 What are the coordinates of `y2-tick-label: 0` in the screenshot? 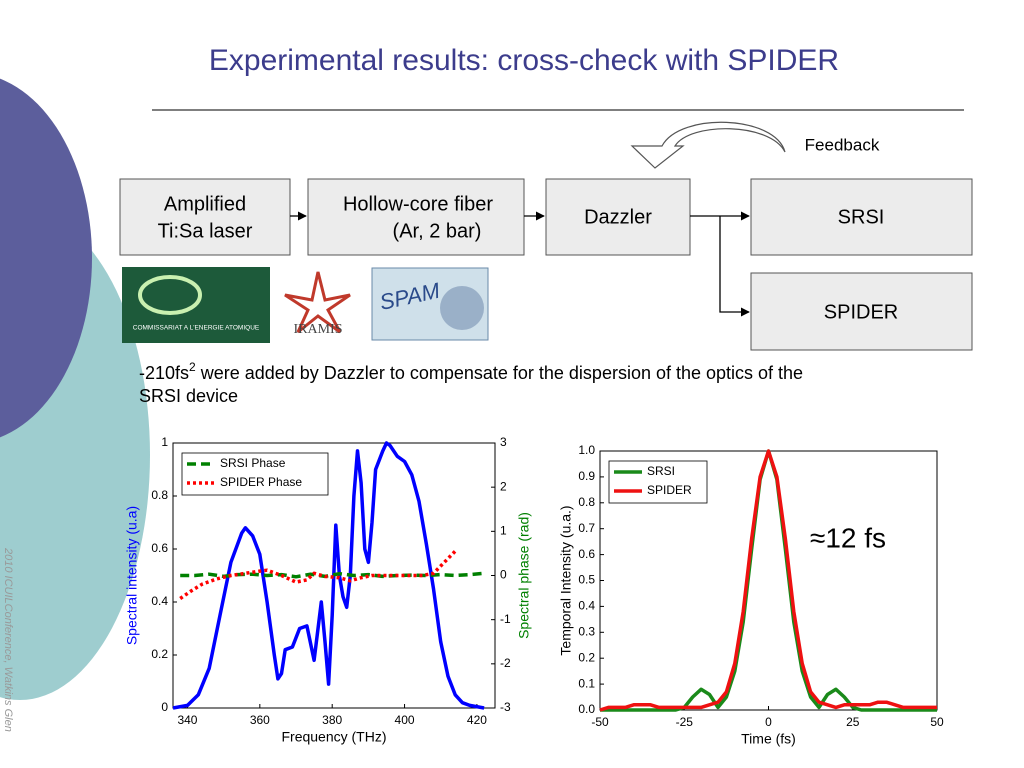 It's located at (503, 575).